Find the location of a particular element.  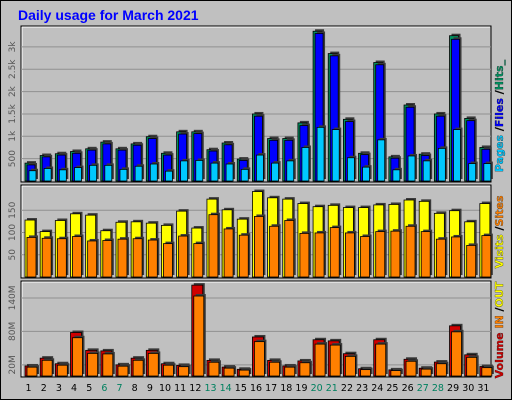

y-tick-label: 80M is located at coordinates (13, 331).